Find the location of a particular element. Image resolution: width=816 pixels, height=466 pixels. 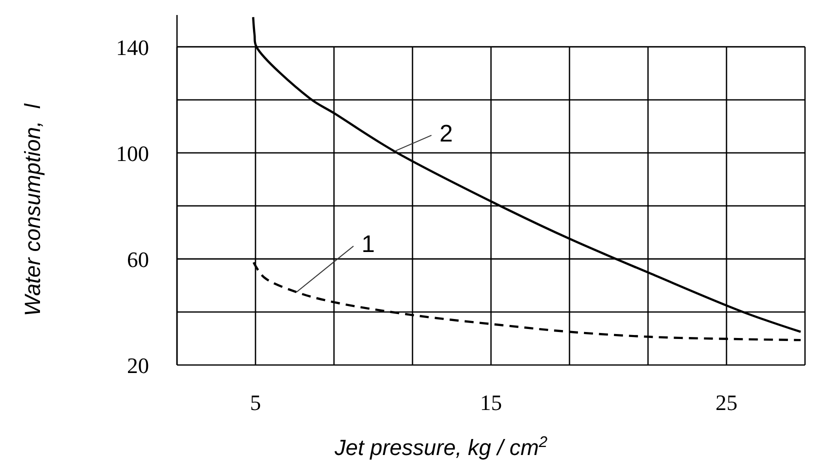

x-tick-label: 25 is located at coordinates (727, 402).